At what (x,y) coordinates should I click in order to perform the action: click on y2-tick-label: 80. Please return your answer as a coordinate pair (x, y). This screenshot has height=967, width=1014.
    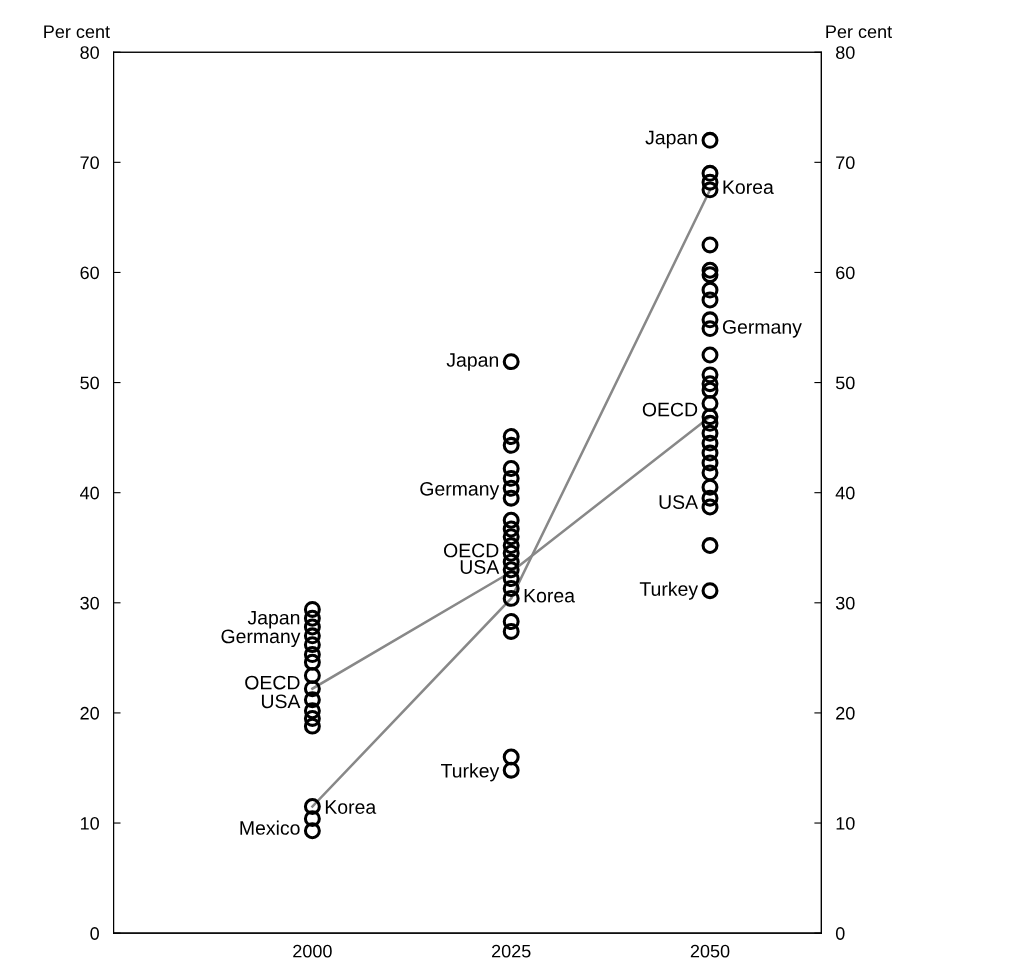
    Looking at the image, I should click on (845, 52).